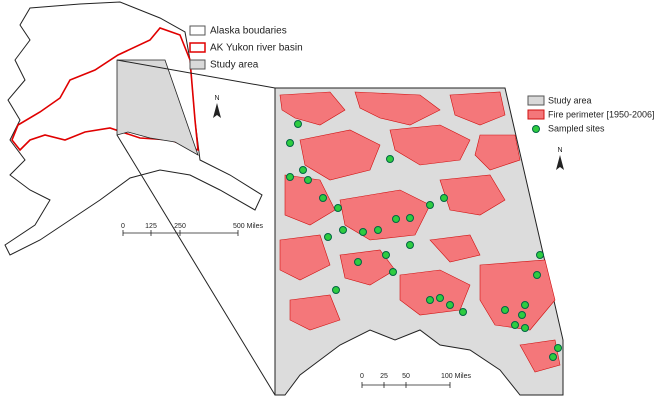  I want to click on scale-label: 25, so click(384, 376).